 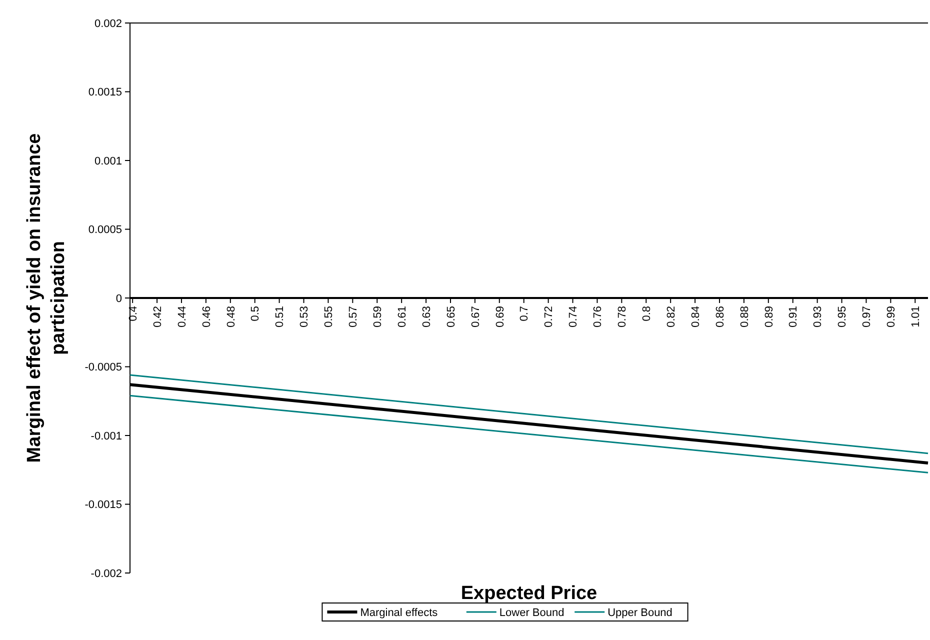 What do you see at coordinates (451, 317) in the screenshot?
I see `x-tick-label: 0.65` at bounding box center [451, 317].